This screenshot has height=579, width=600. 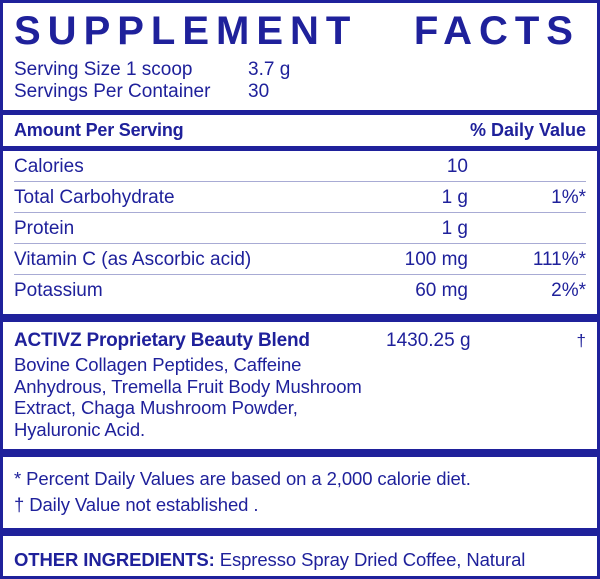 What do you see at coordinates (114, 559) in the screenshot?
I see `other-ingredients-heading: OTHER INGREDIENTS:` at bounding box center [114, 559].